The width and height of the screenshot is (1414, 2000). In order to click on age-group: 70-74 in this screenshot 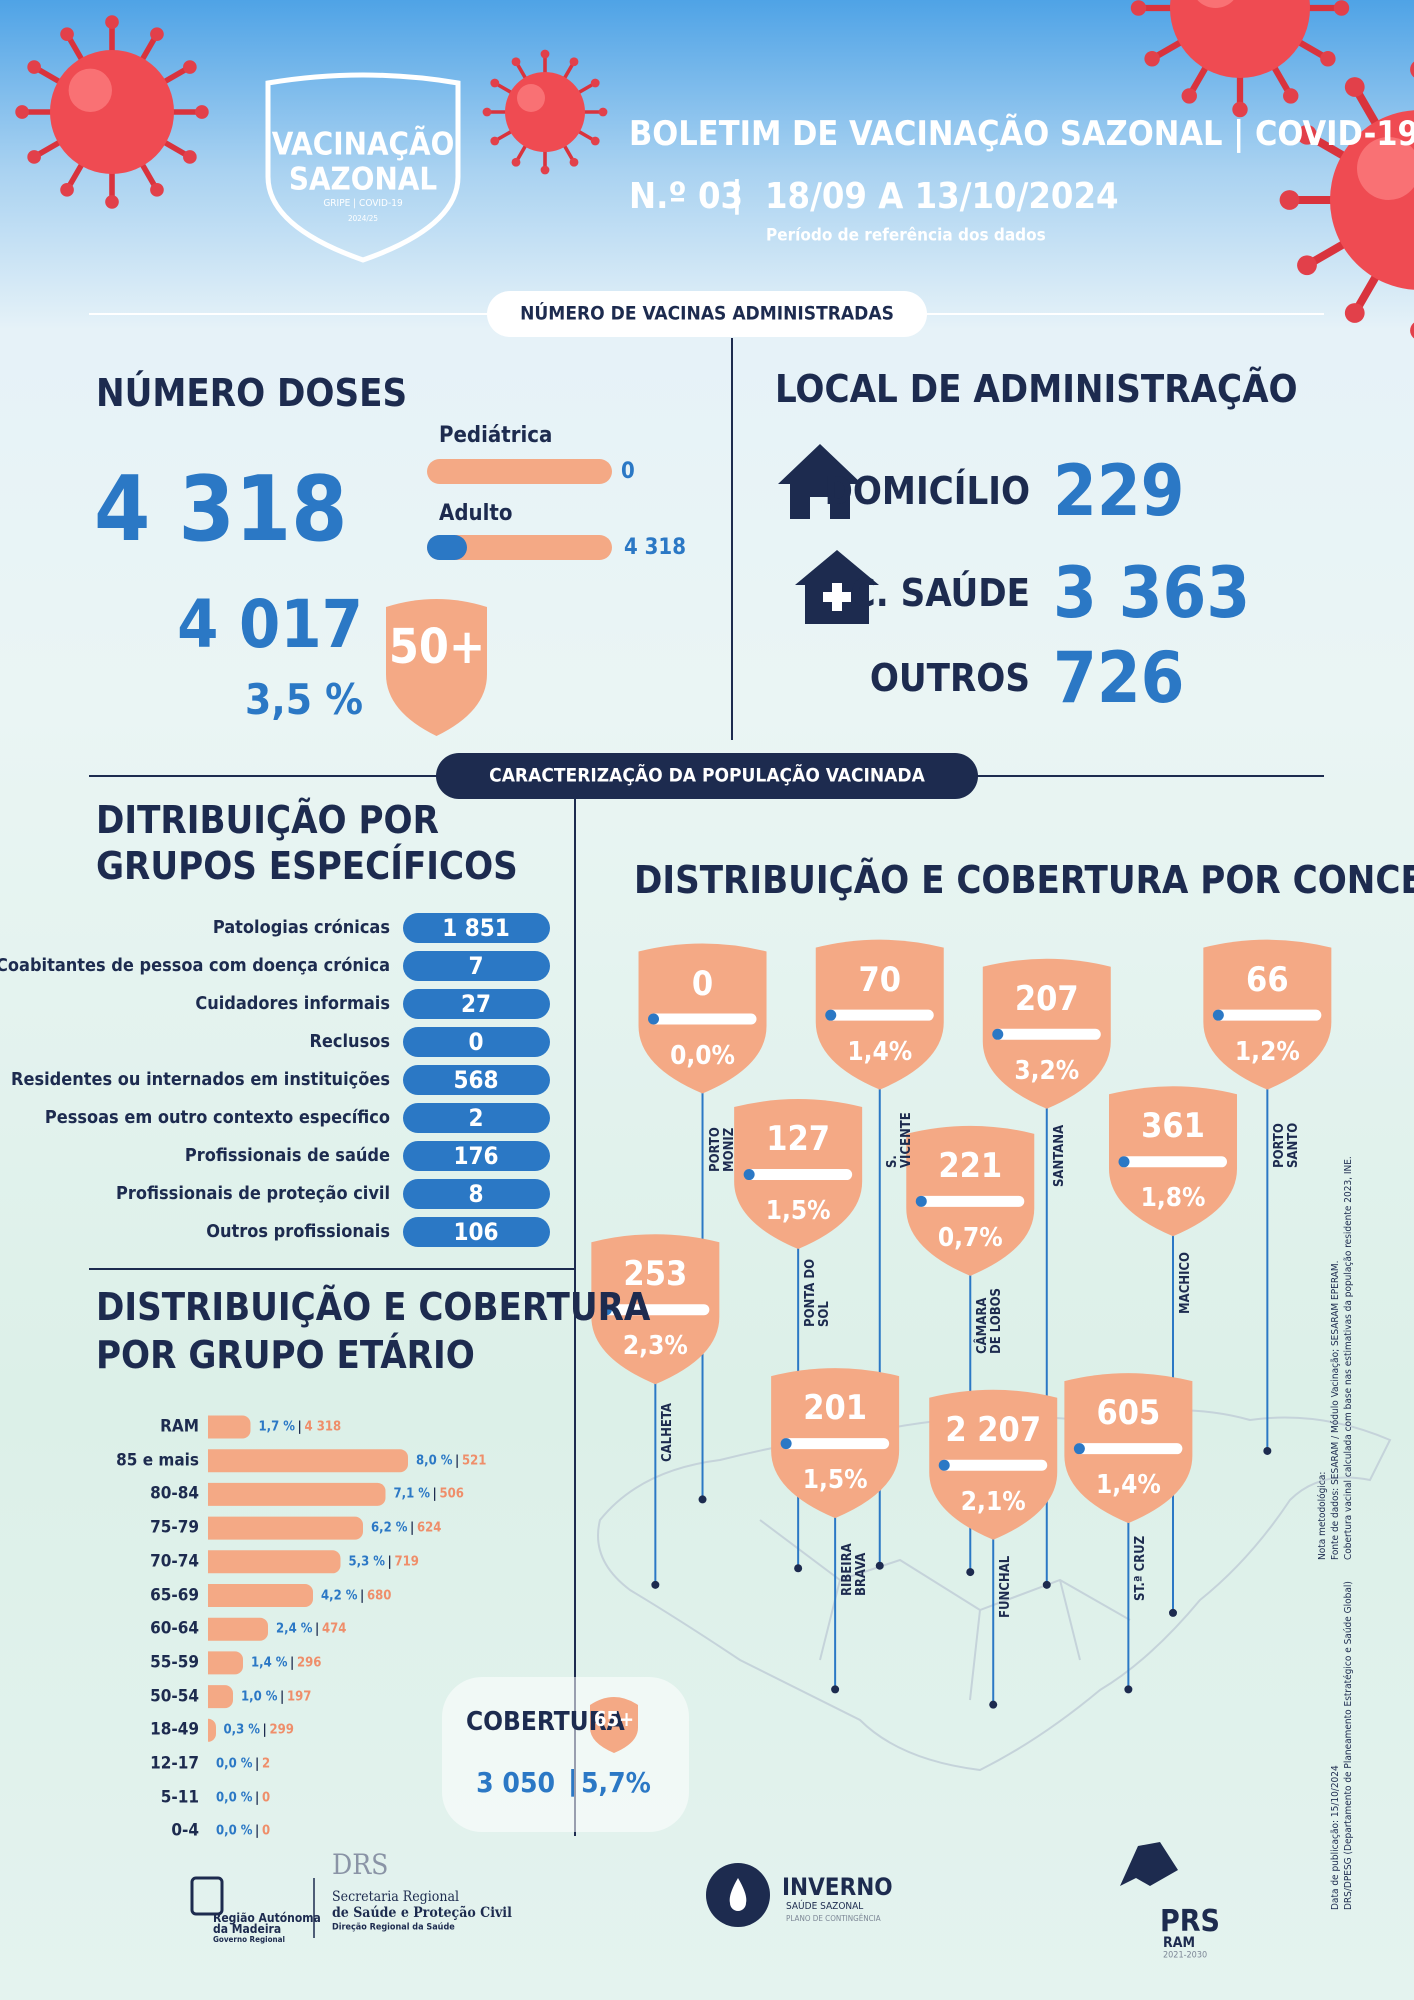, I will do `click(174, 1561)`.